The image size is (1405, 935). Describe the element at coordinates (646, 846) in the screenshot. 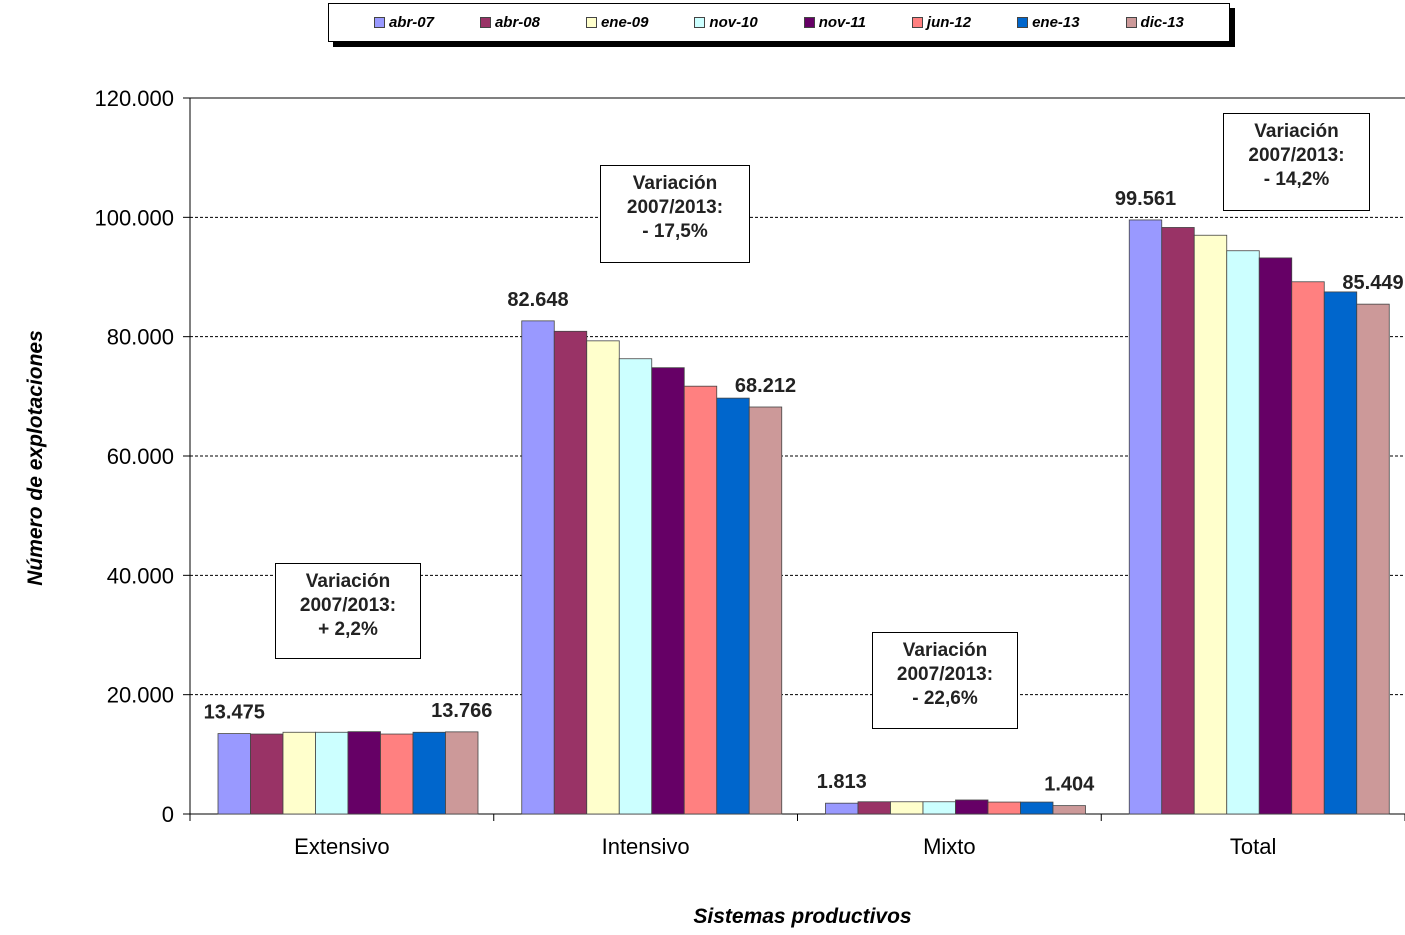

I see `x-tick-label: Intensivo` at that location.